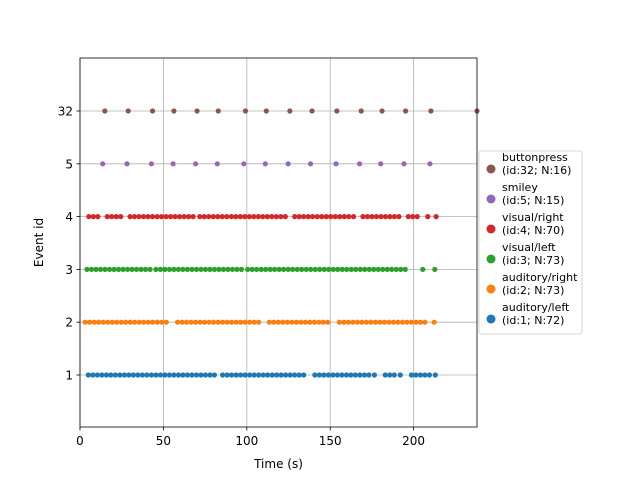 The width and height of the screenshot is (640, 485). I want to click on legend-item: buttonpress (id:32; N:16), so click(528, 164).